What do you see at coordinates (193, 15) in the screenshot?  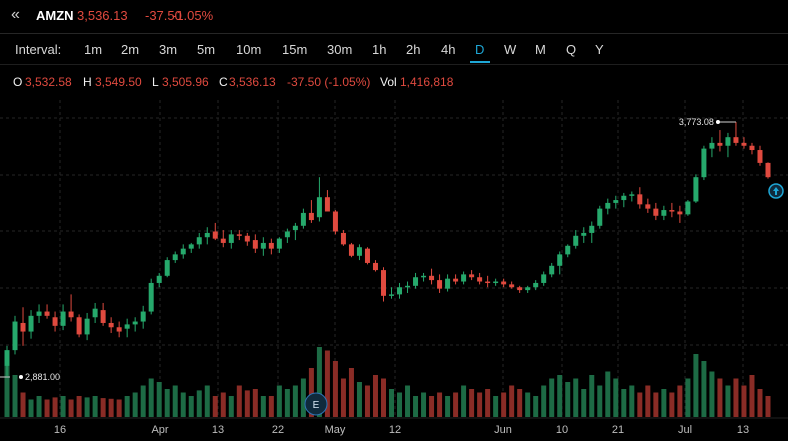 I see `price-change-pct: -1.05%` at bounding box center [193, 15].